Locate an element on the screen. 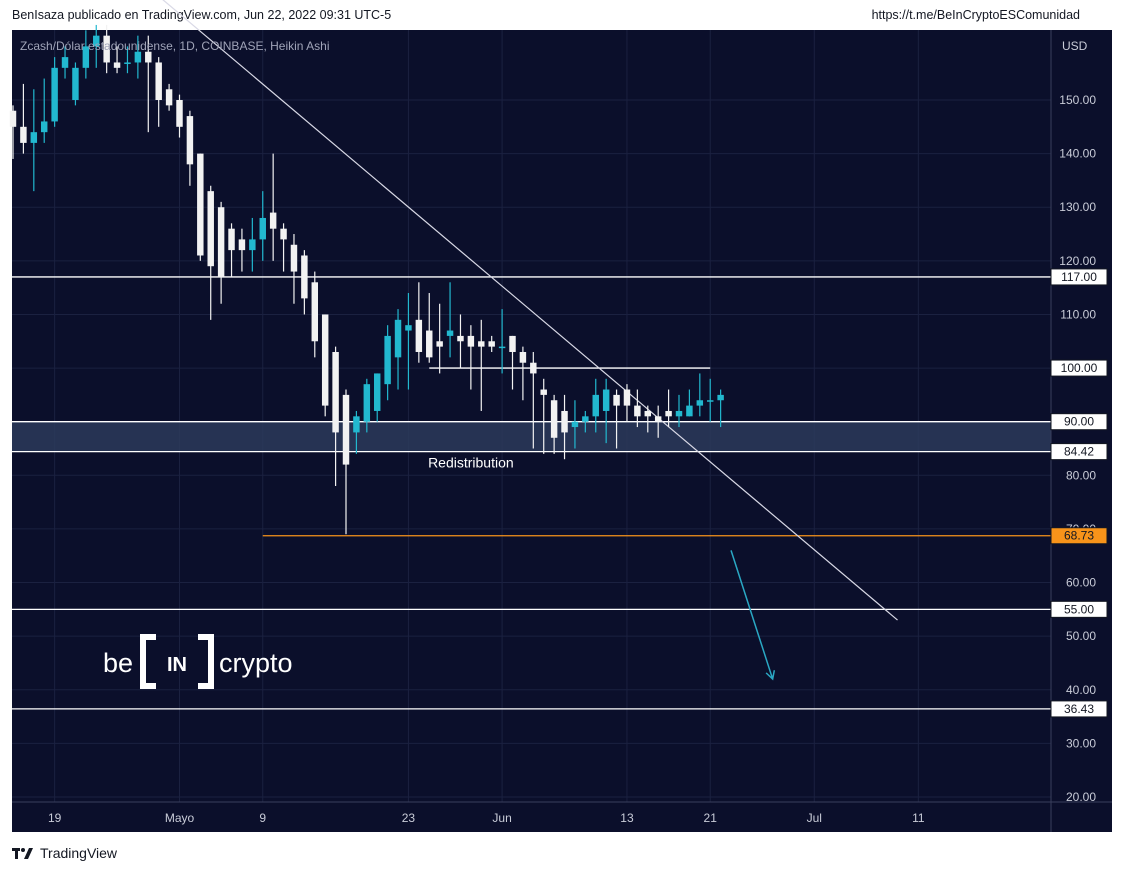  projection-arrow is located at coordinates (753, 615).